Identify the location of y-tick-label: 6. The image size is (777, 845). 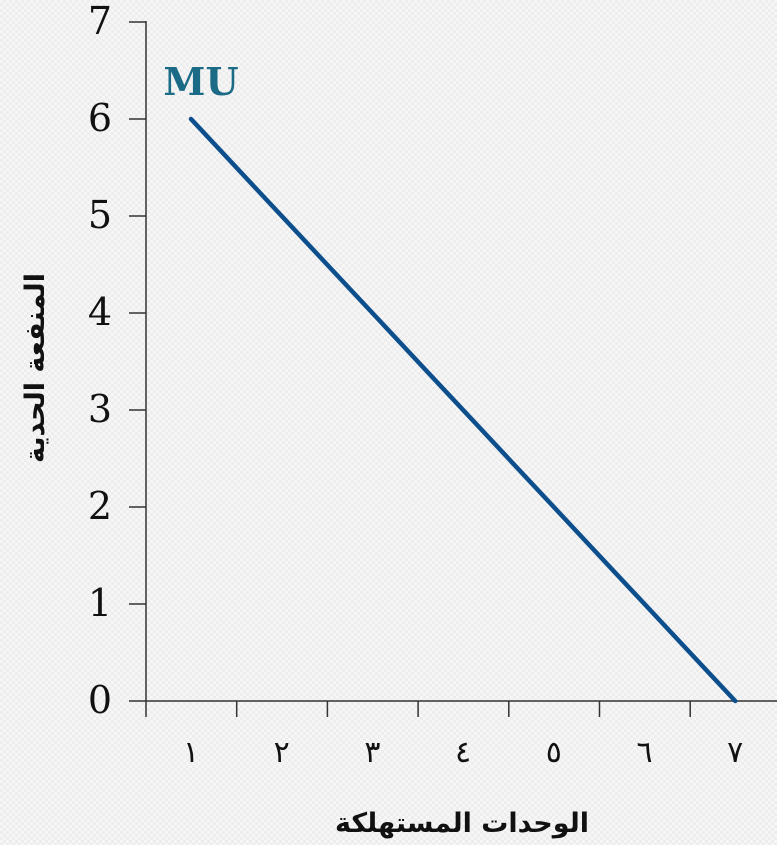
(100, 118).